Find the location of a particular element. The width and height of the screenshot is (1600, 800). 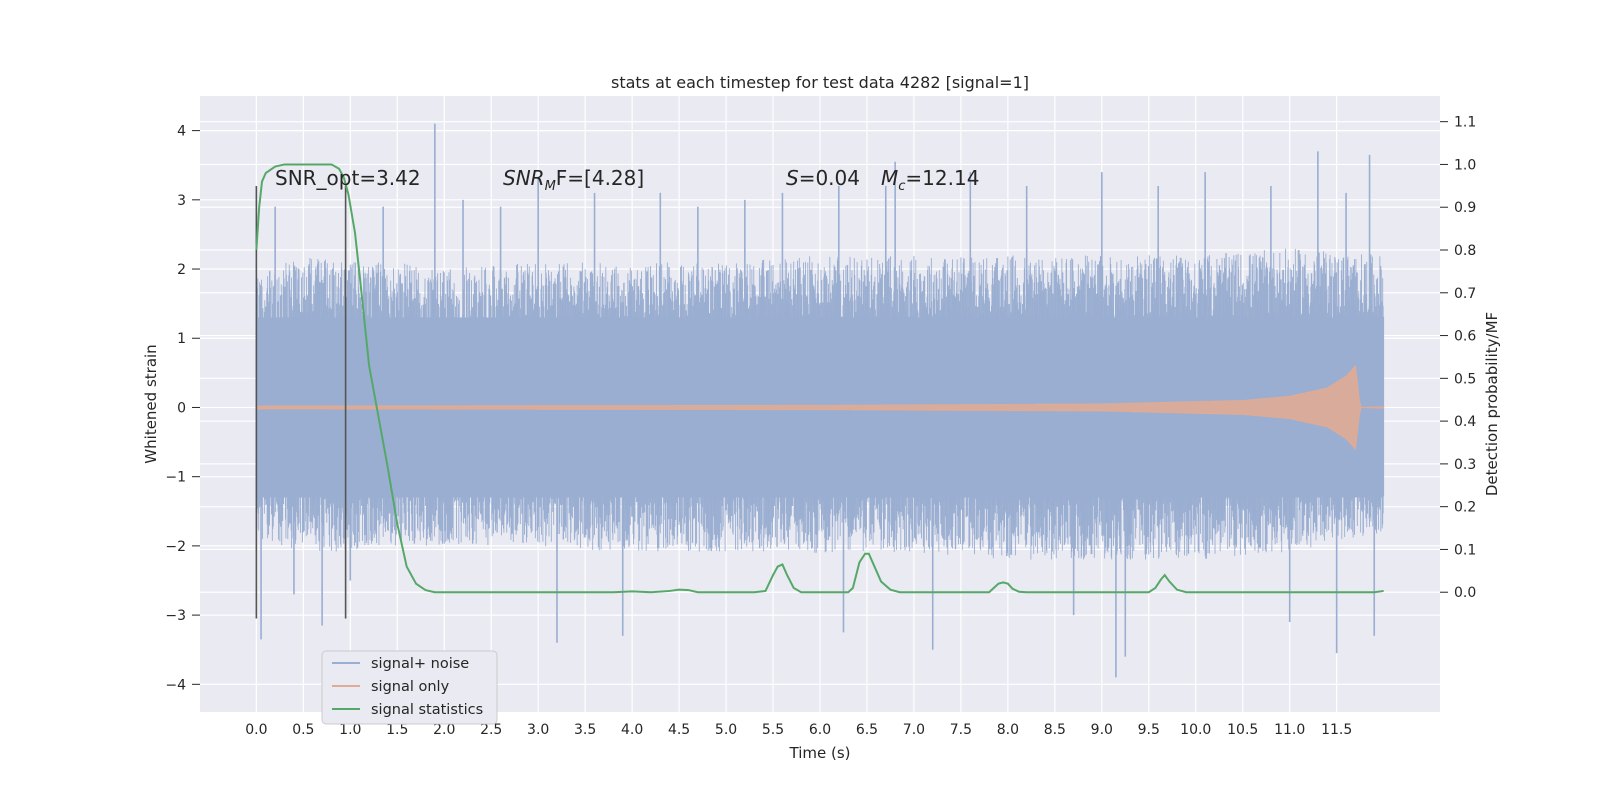

annotation-mc: Mc=12.14 is located at coordinates (930, 180).